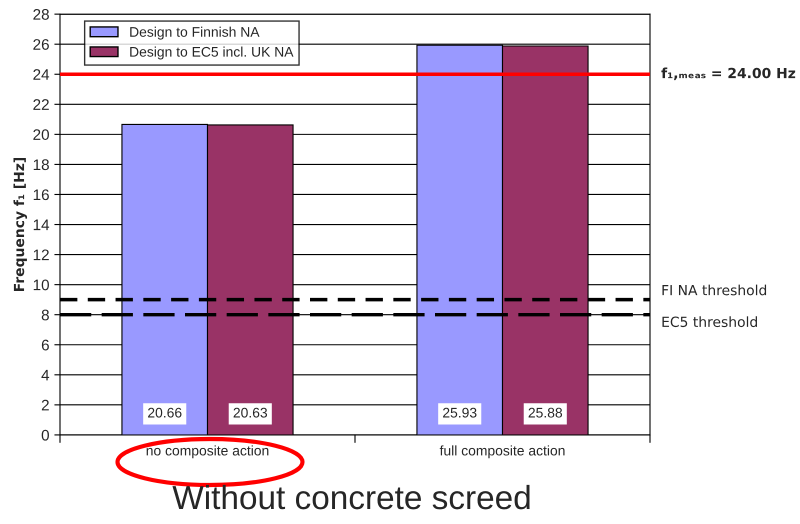  Describe the element at coordinates (41, 285) in the screenshot. I see `y-tick-label: 10` at that location.